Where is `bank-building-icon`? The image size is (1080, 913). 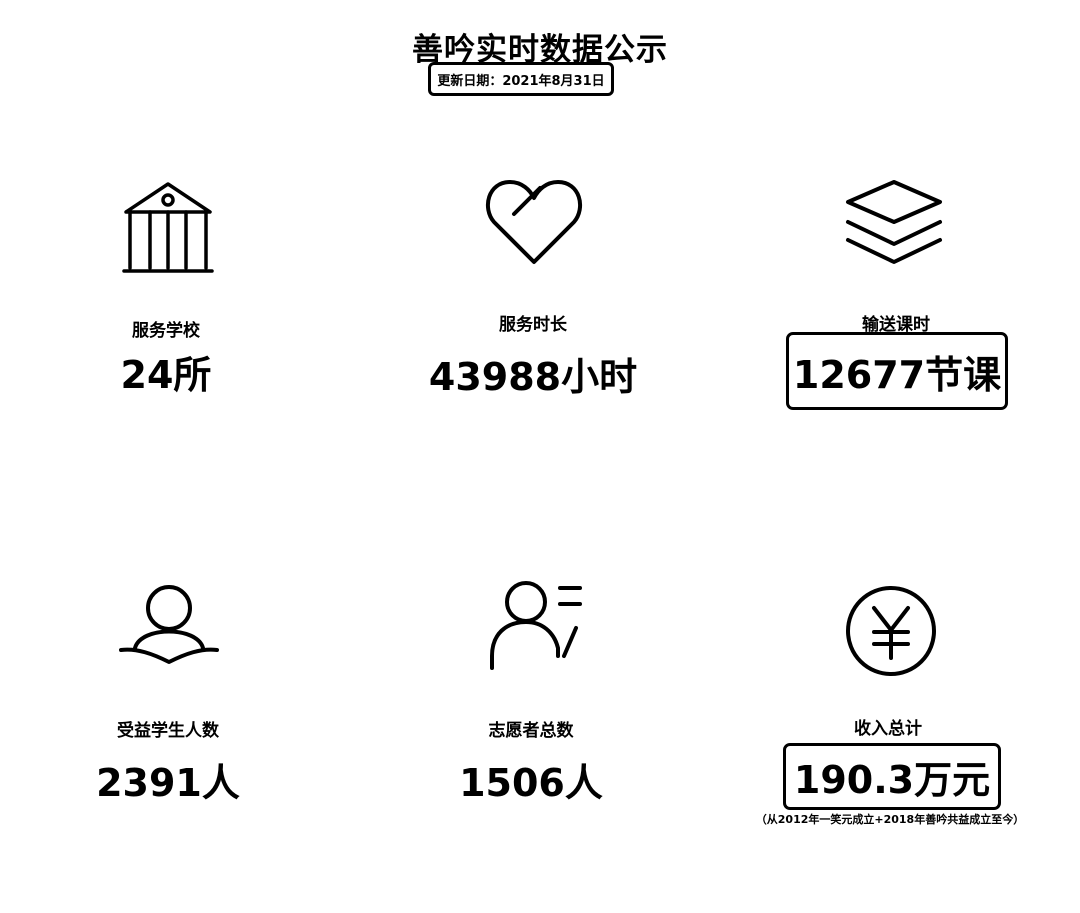
bank-building-icon is located at coordinates (168, 228).